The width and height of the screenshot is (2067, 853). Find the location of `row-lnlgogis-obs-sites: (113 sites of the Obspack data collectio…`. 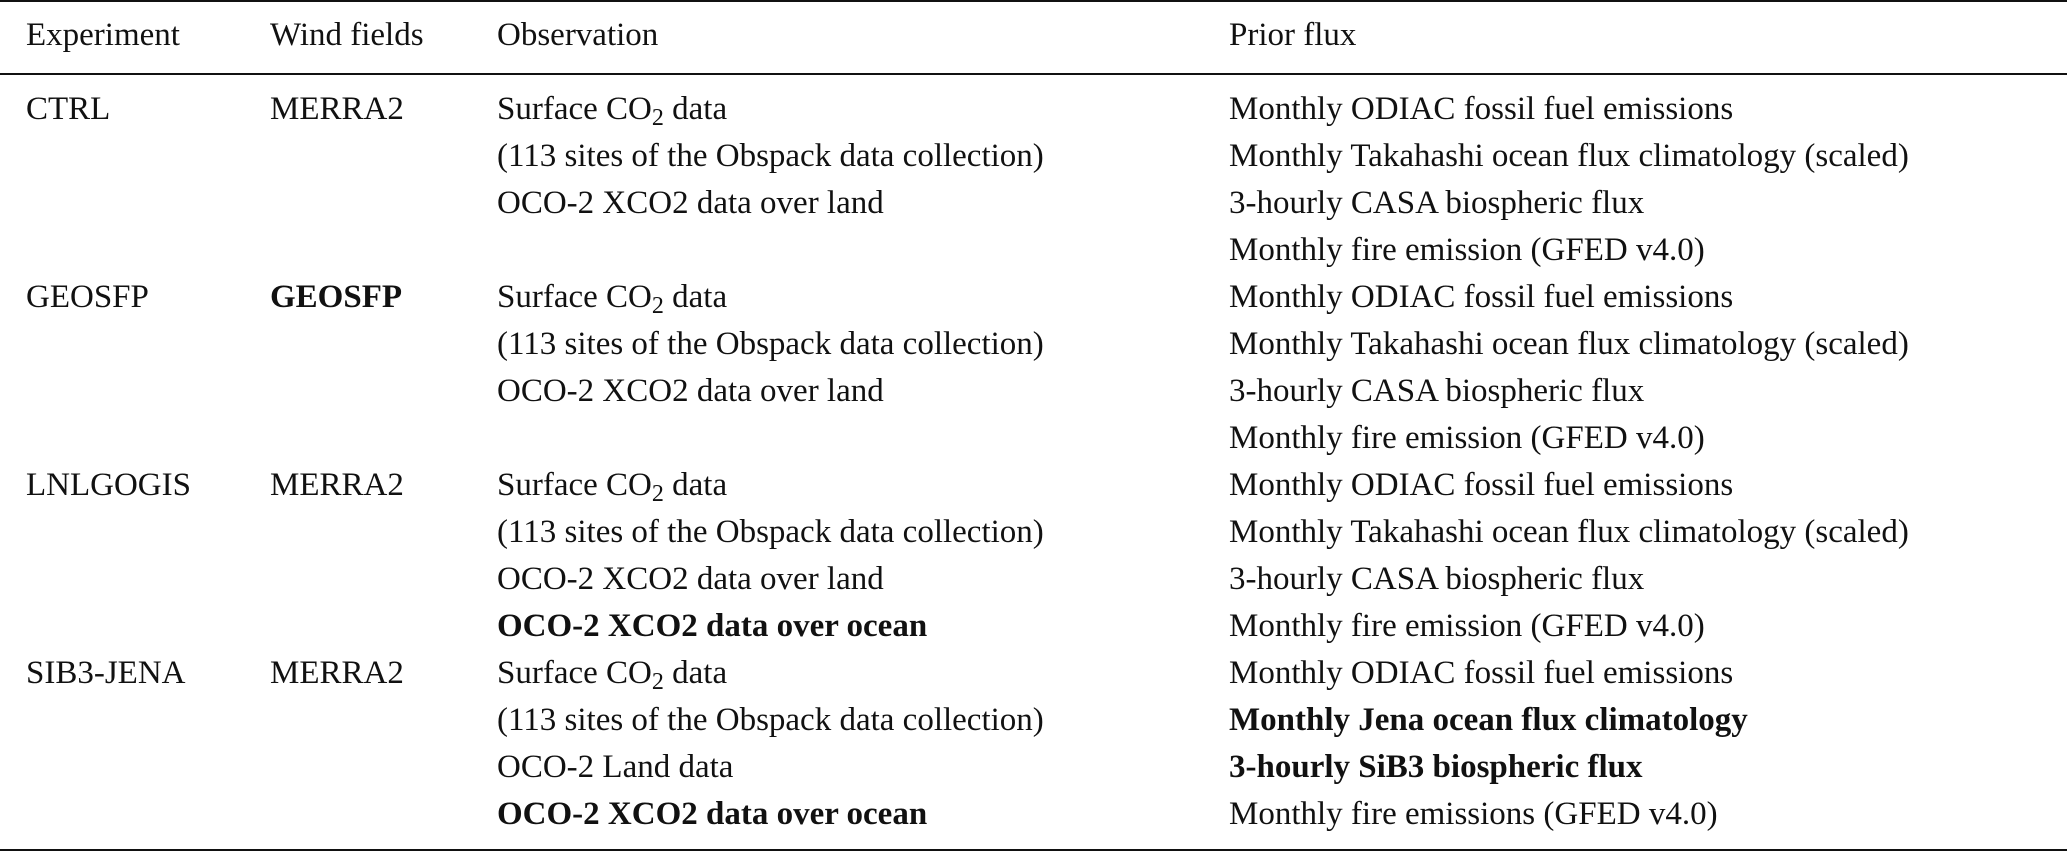

row-lnlgogis-obs-sites: (113 sites of the Obspack data collectio… is located at coordinates (770, 532).